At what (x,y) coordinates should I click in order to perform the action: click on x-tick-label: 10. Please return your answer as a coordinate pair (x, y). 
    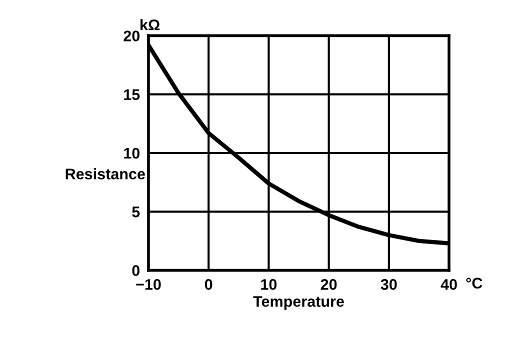
    Looking at the image, I should click on (269, 284).